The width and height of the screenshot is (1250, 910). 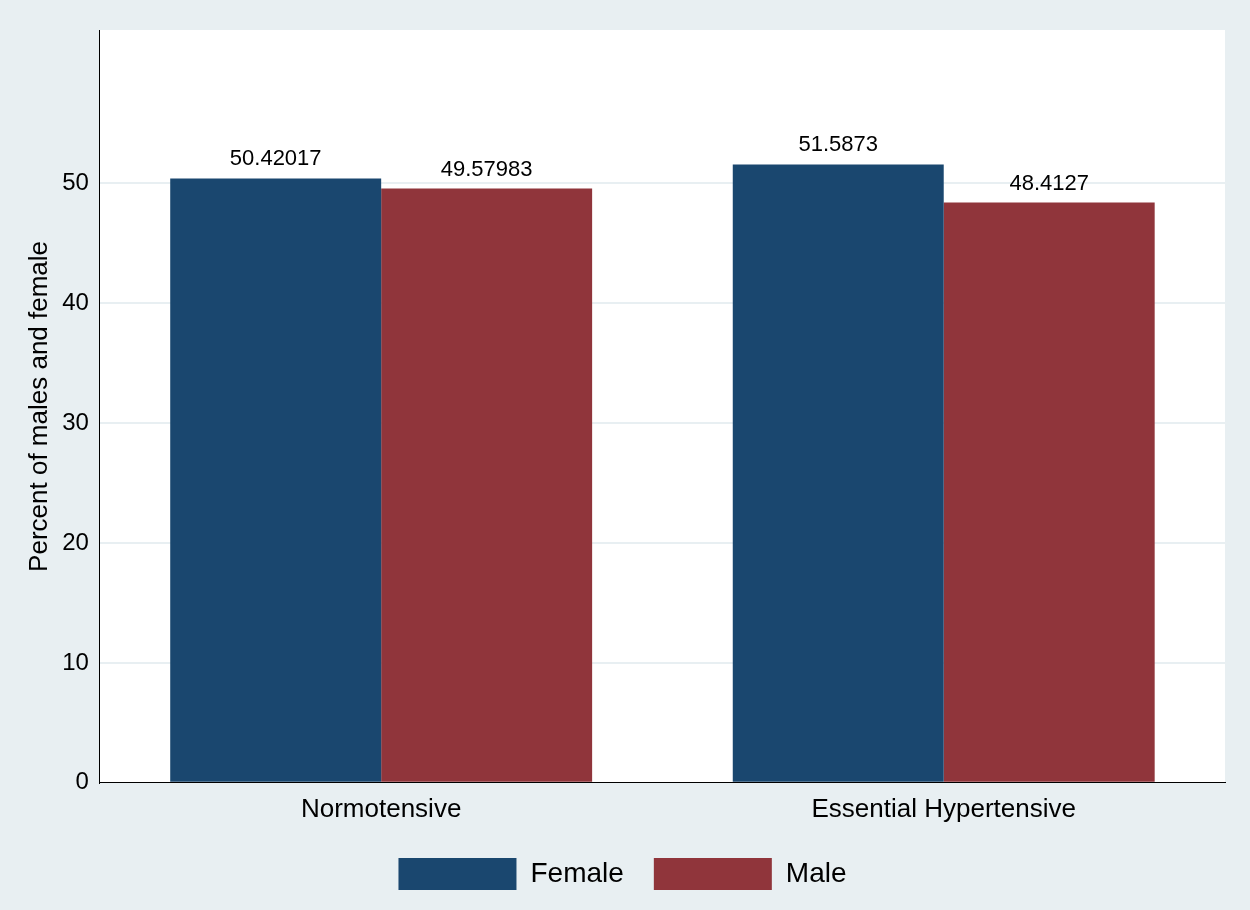 What do you see at coordinates (1049, 182) in the screenshot?
I see `data-label: 48.4127` at bounding box center [1049, 182].